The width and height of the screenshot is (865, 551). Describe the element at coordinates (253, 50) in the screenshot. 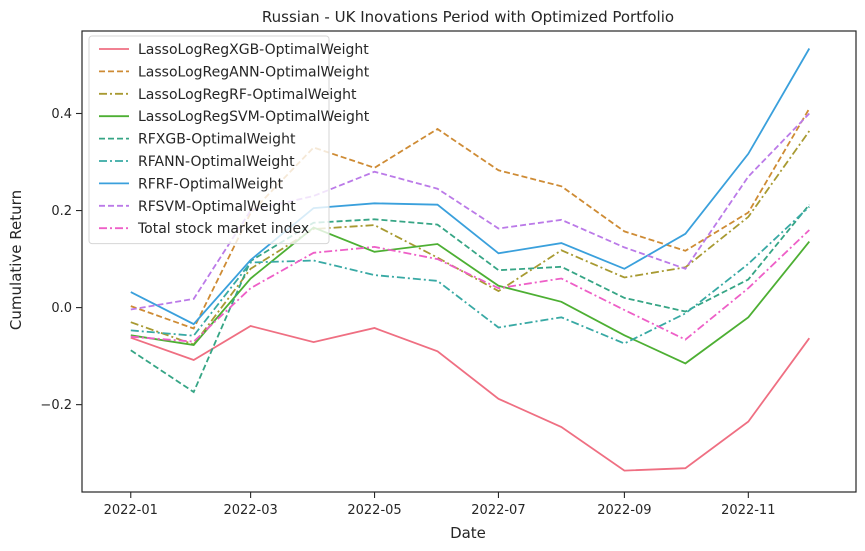

I see `legend-label: LassoLogRegXGB-OptimalWeight` at that location.